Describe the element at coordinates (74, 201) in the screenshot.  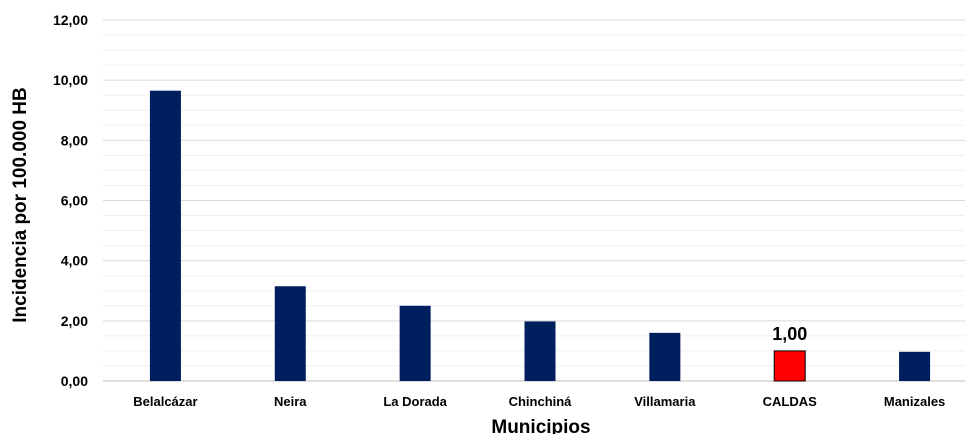
I see `y-tick-label: 6,00` at that location.